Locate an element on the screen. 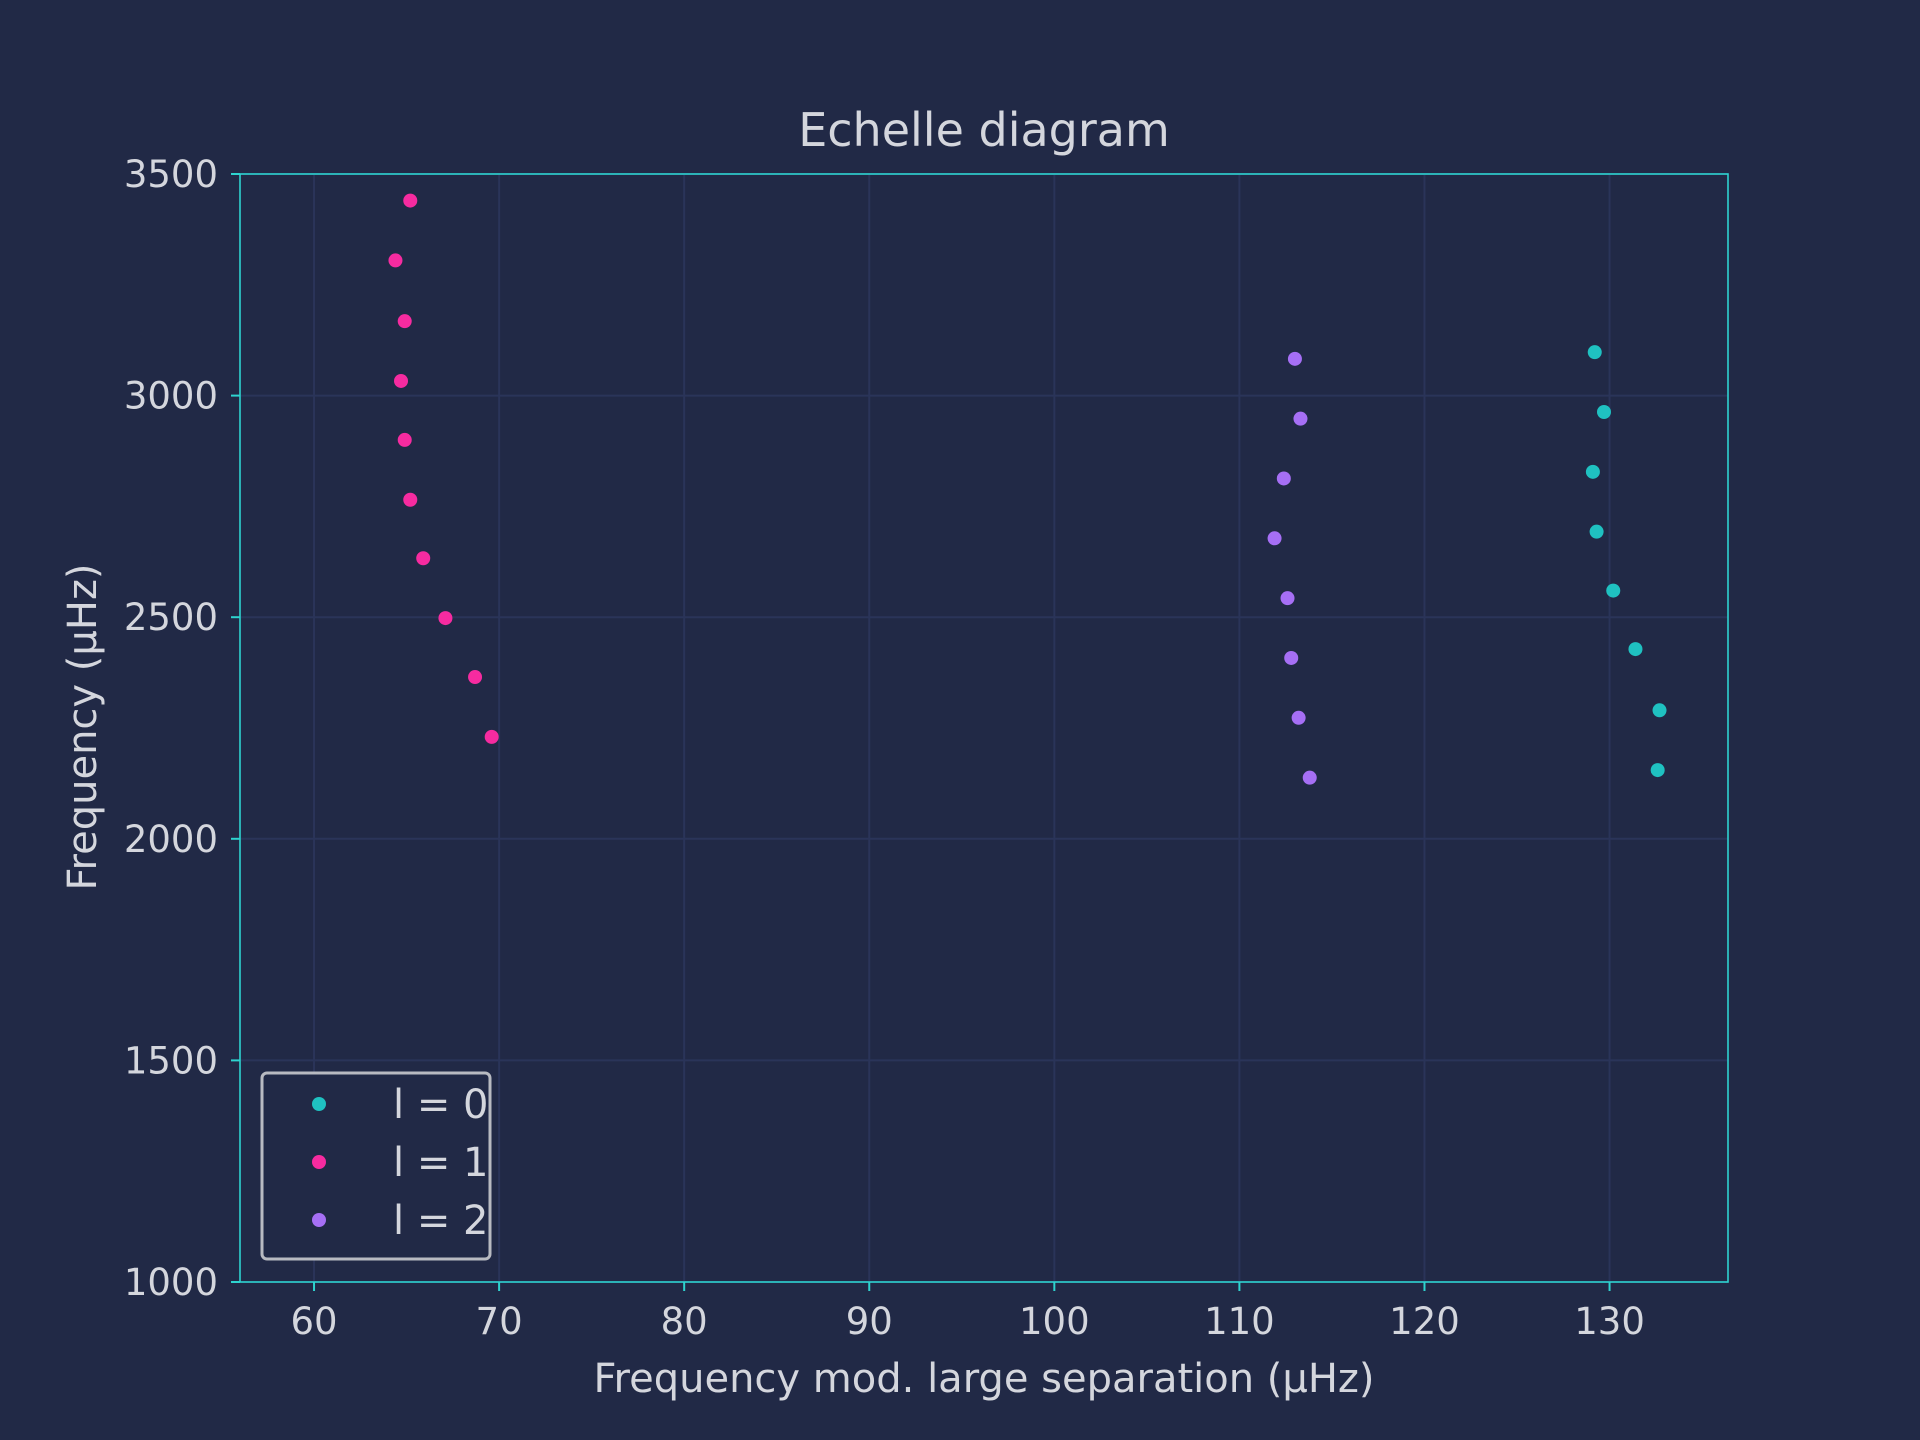 The width and height of the screenshot is (1920, 1440). legend-label: l = 1 is located at coordinates (441, 1163).